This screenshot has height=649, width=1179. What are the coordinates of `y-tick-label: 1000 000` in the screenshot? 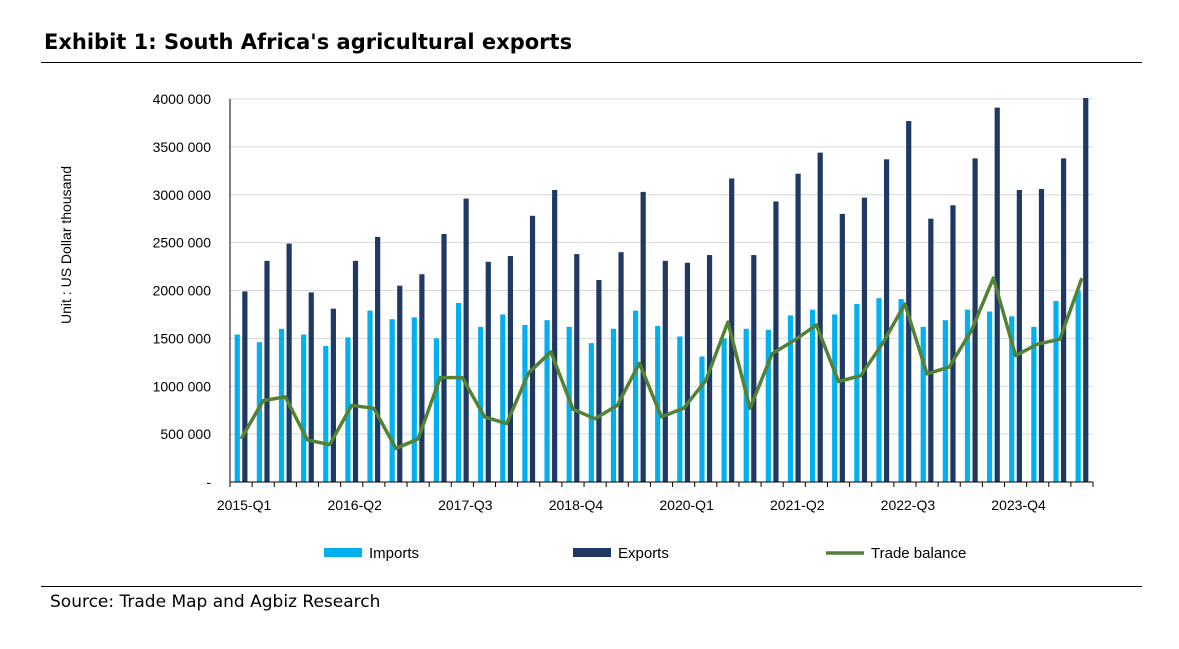 It's located at (182, 386).